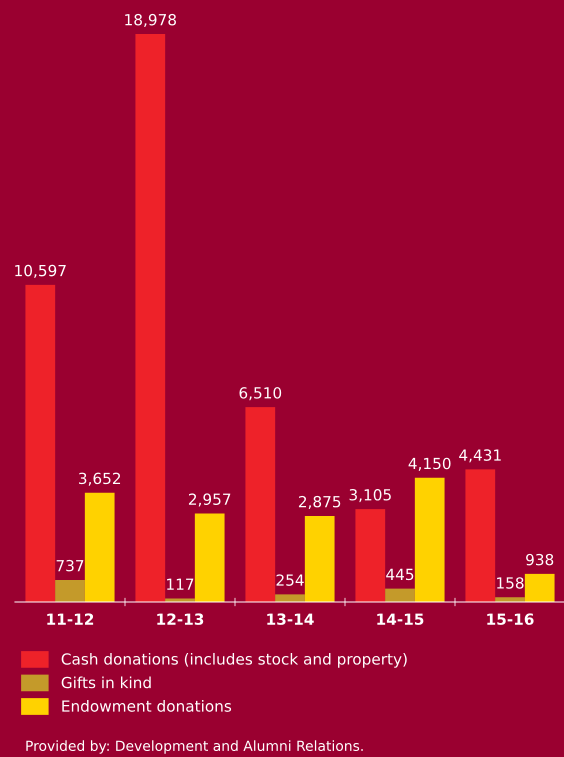 The image size is (564, 757). What do you see at coordinates (400, 619) in the screenshot?
I see `x-tick-label: 14-15` at bounding box center [400, 619].